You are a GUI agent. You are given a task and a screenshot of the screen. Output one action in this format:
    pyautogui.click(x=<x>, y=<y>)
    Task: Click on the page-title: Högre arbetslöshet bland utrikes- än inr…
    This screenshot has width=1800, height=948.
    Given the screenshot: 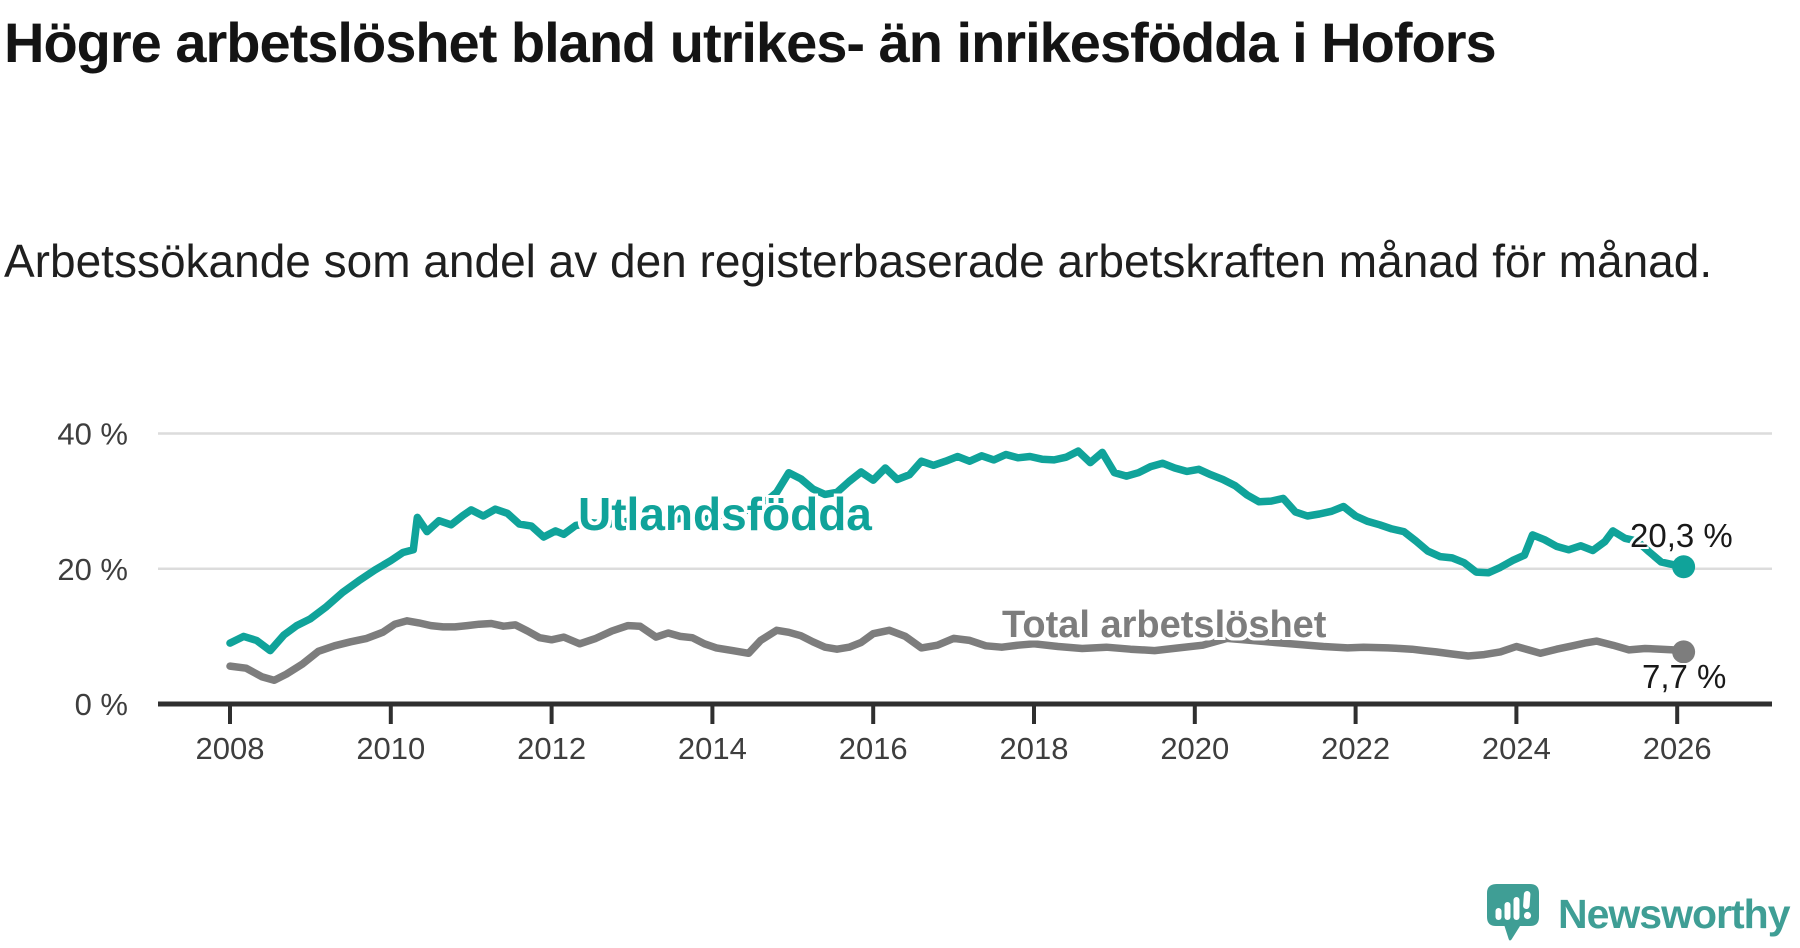 What is the action you would take?
    pyautogui.click(x=750, y=42)
    